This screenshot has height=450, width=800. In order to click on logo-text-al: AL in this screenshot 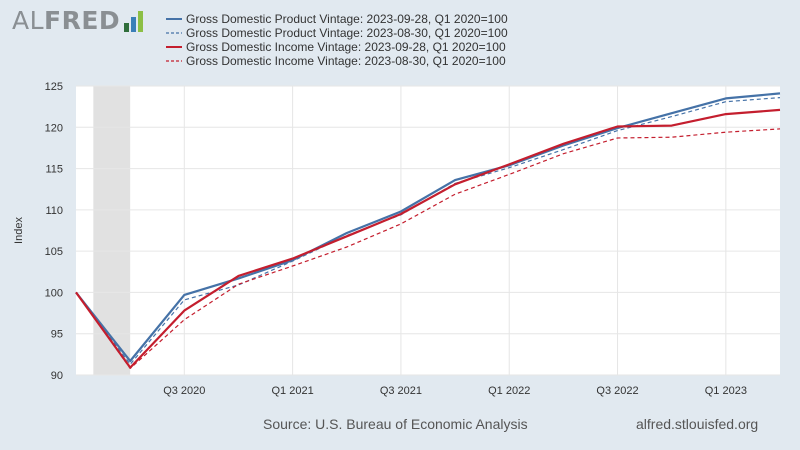, I will do `click(28, 20)`.